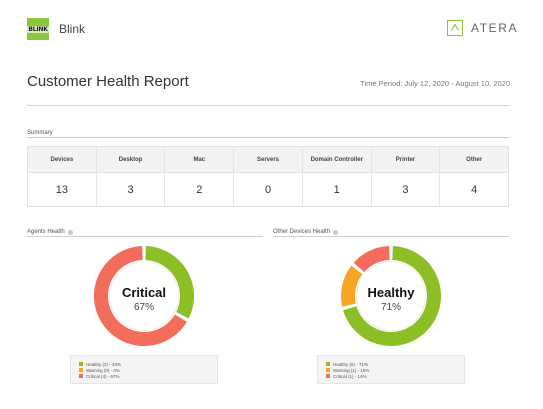 The height and width of the screenshot is (409, 543). What do you see at coordinates (336, 160) in the screenshot?
I see `summary-header: Domain Controller` at bounding box center [336, 160].